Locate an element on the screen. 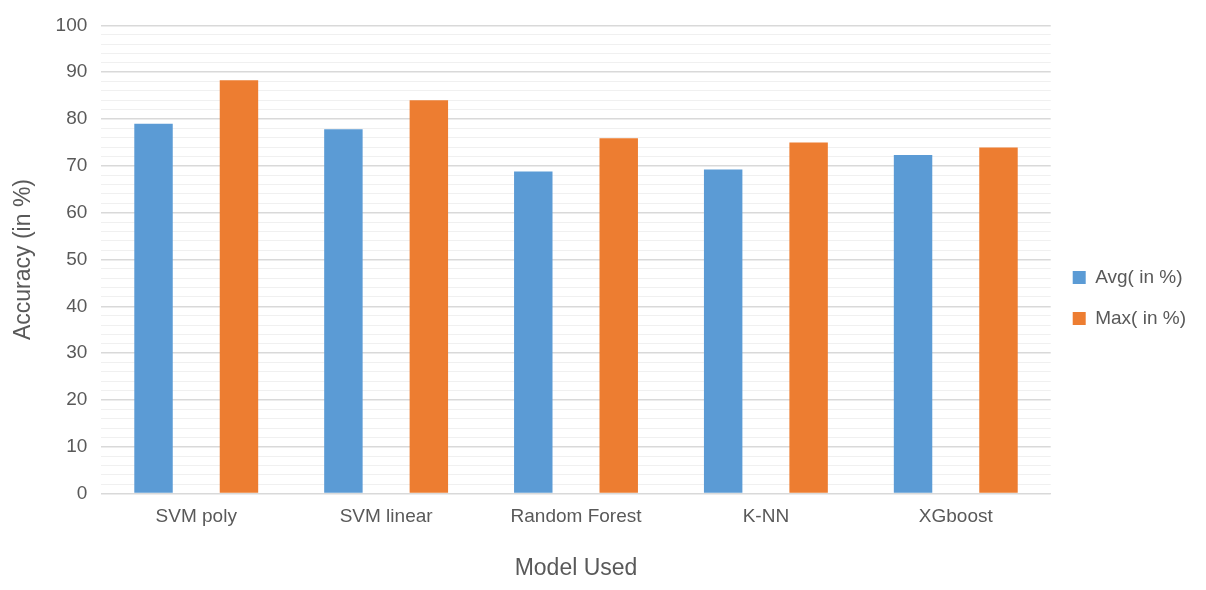  y-tick-label: 90 is located at coordinates (77, 71).